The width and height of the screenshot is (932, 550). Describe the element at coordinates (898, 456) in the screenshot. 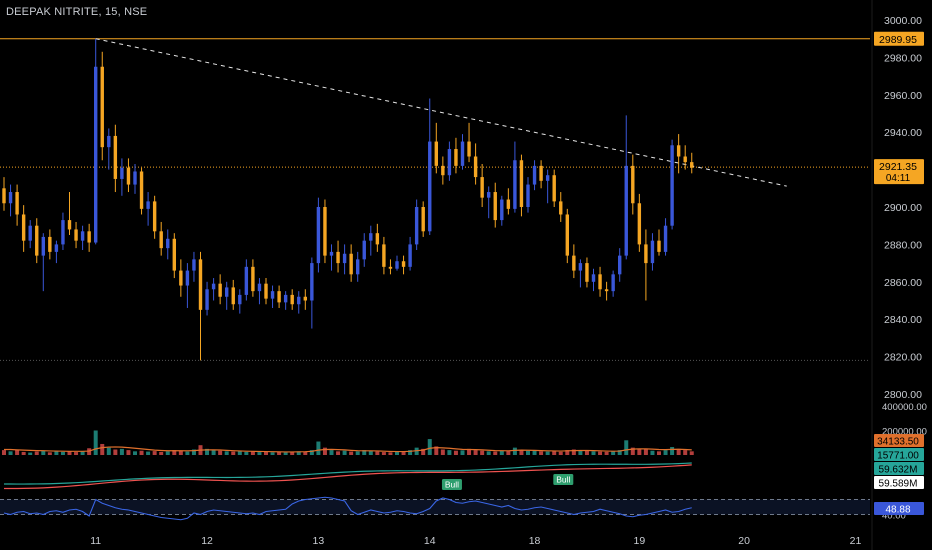

I see `volume-last-label: 15771.00` at that location.